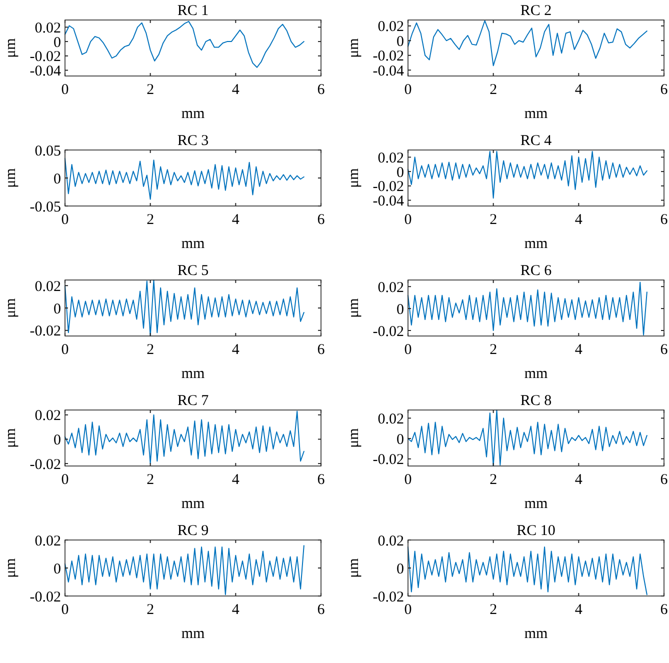 The image size is (669, 663). I want to click on chart-title: RC 10, so click(536, 531).